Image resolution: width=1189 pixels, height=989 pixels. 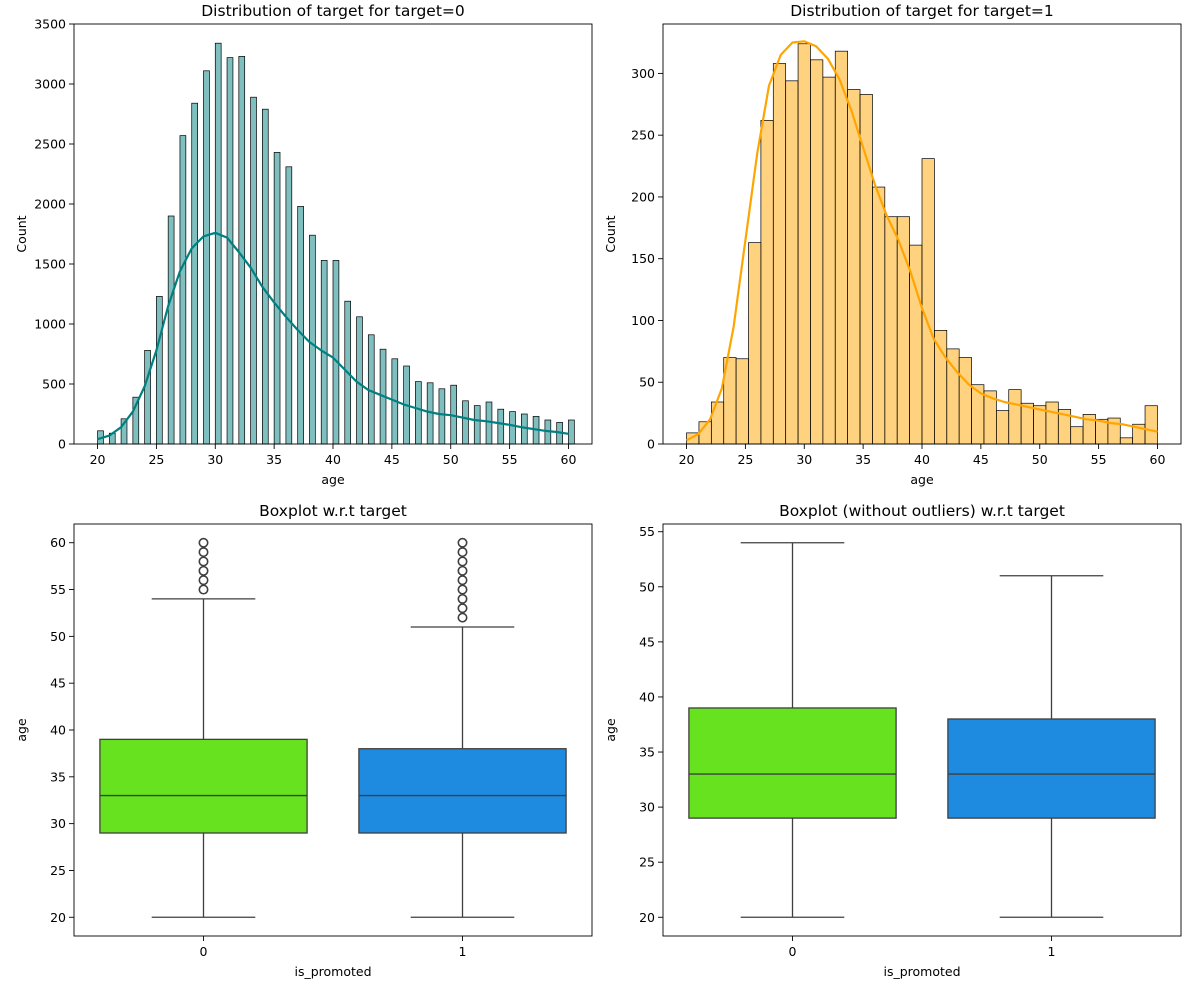 What do you see at coordinates (50, 84) in the screenshot?
I see `y-tick-label: 3000` at bounding box center [50, 84].